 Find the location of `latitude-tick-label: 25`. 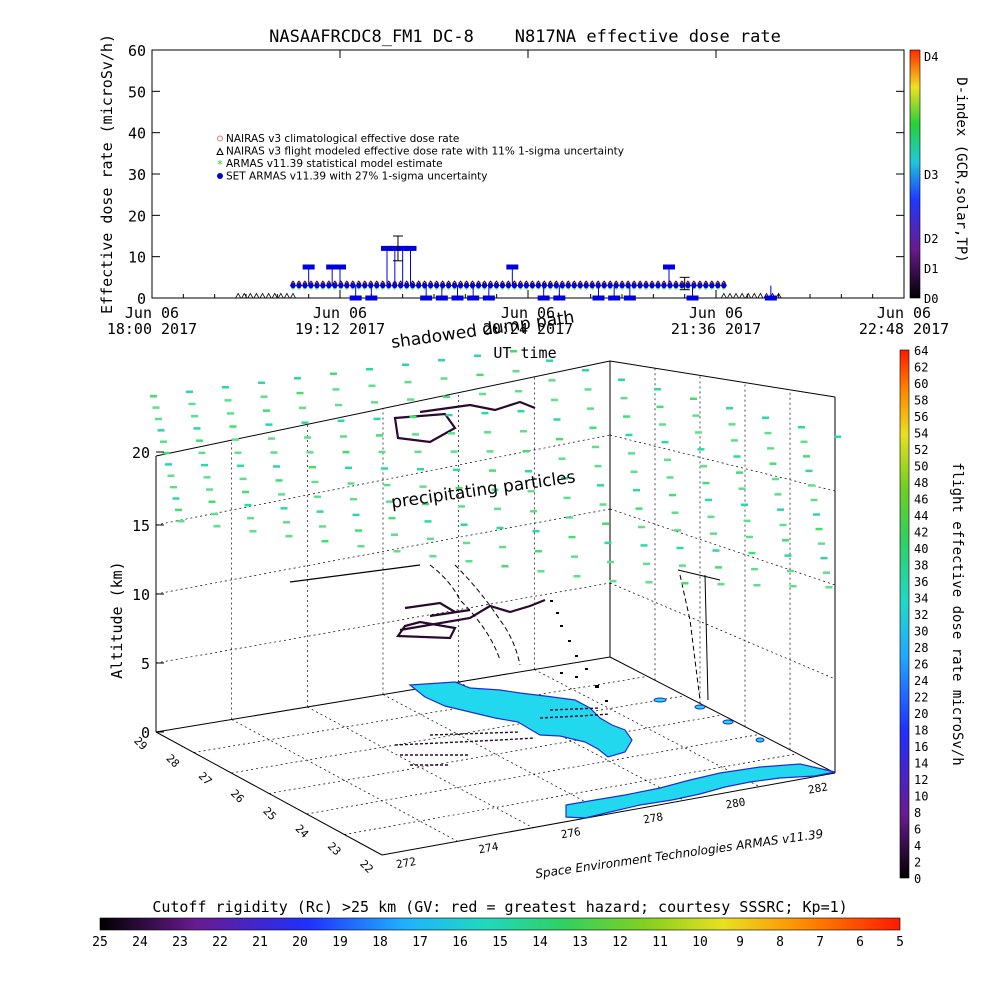

latitude-tick-label: 25 is located at coordinates (269, 814).